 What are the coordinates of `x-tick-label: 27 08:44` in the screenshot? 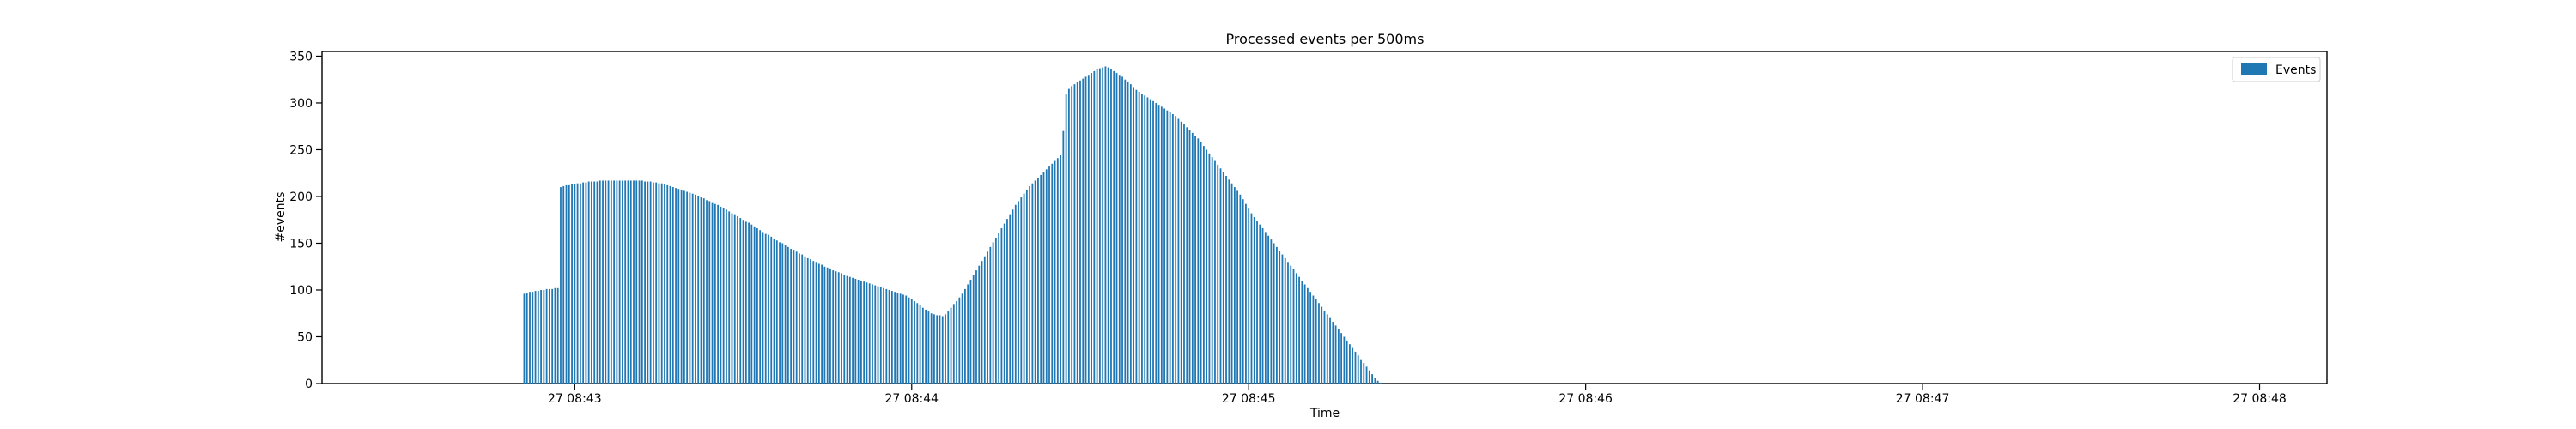 It's located at (911, 399).